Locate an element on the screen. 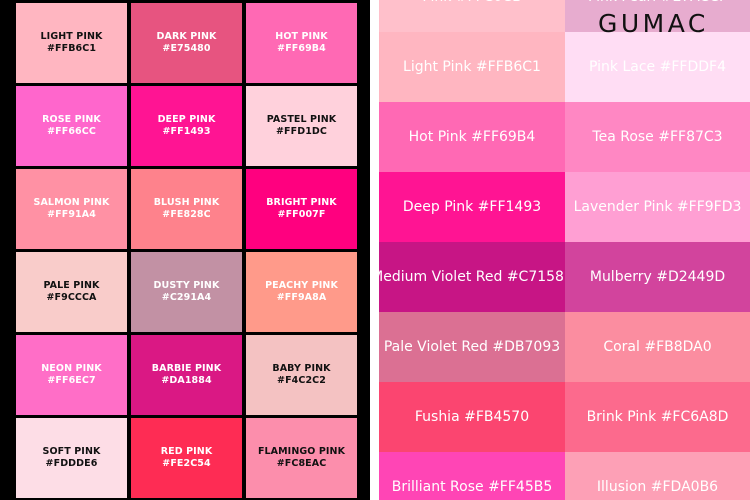  swatch-label: Pink Pearl is located at coordinates (622, 2).